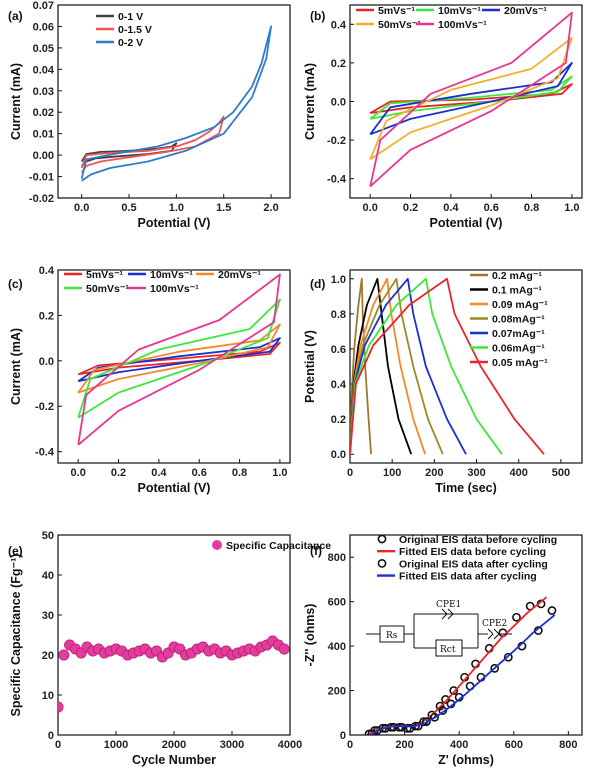  I want to click on y-axis-label: -Z'' (ohms), so click(310, 635).